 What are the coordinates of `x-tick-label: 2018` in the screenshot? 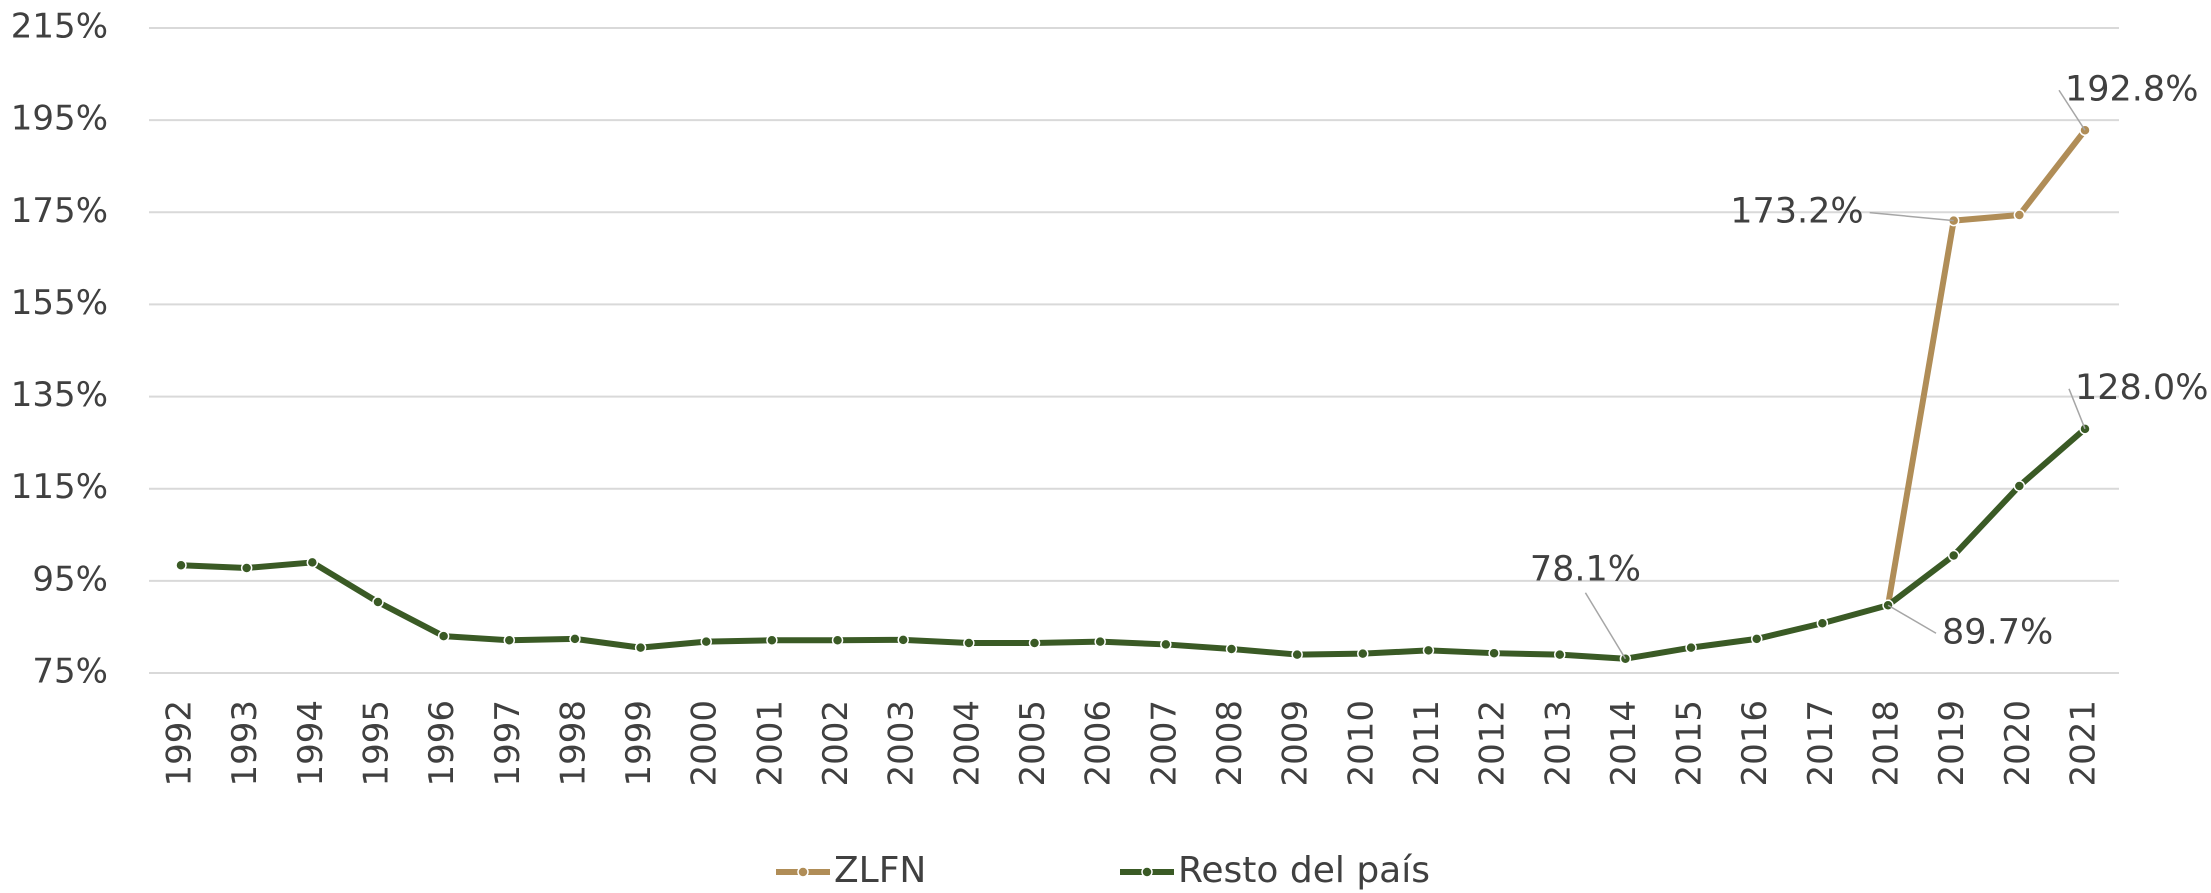 It's located at (1887, 743).